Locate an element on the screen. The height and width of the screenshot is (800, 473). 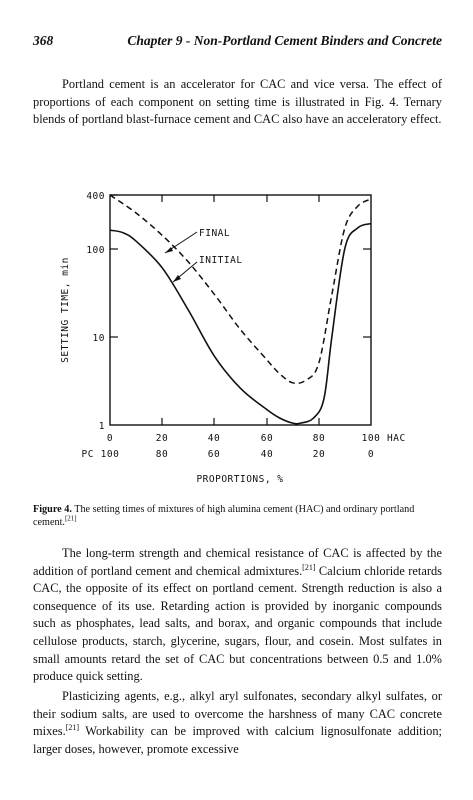
annotation-final: FINAL is located at coordinates (214, 233).